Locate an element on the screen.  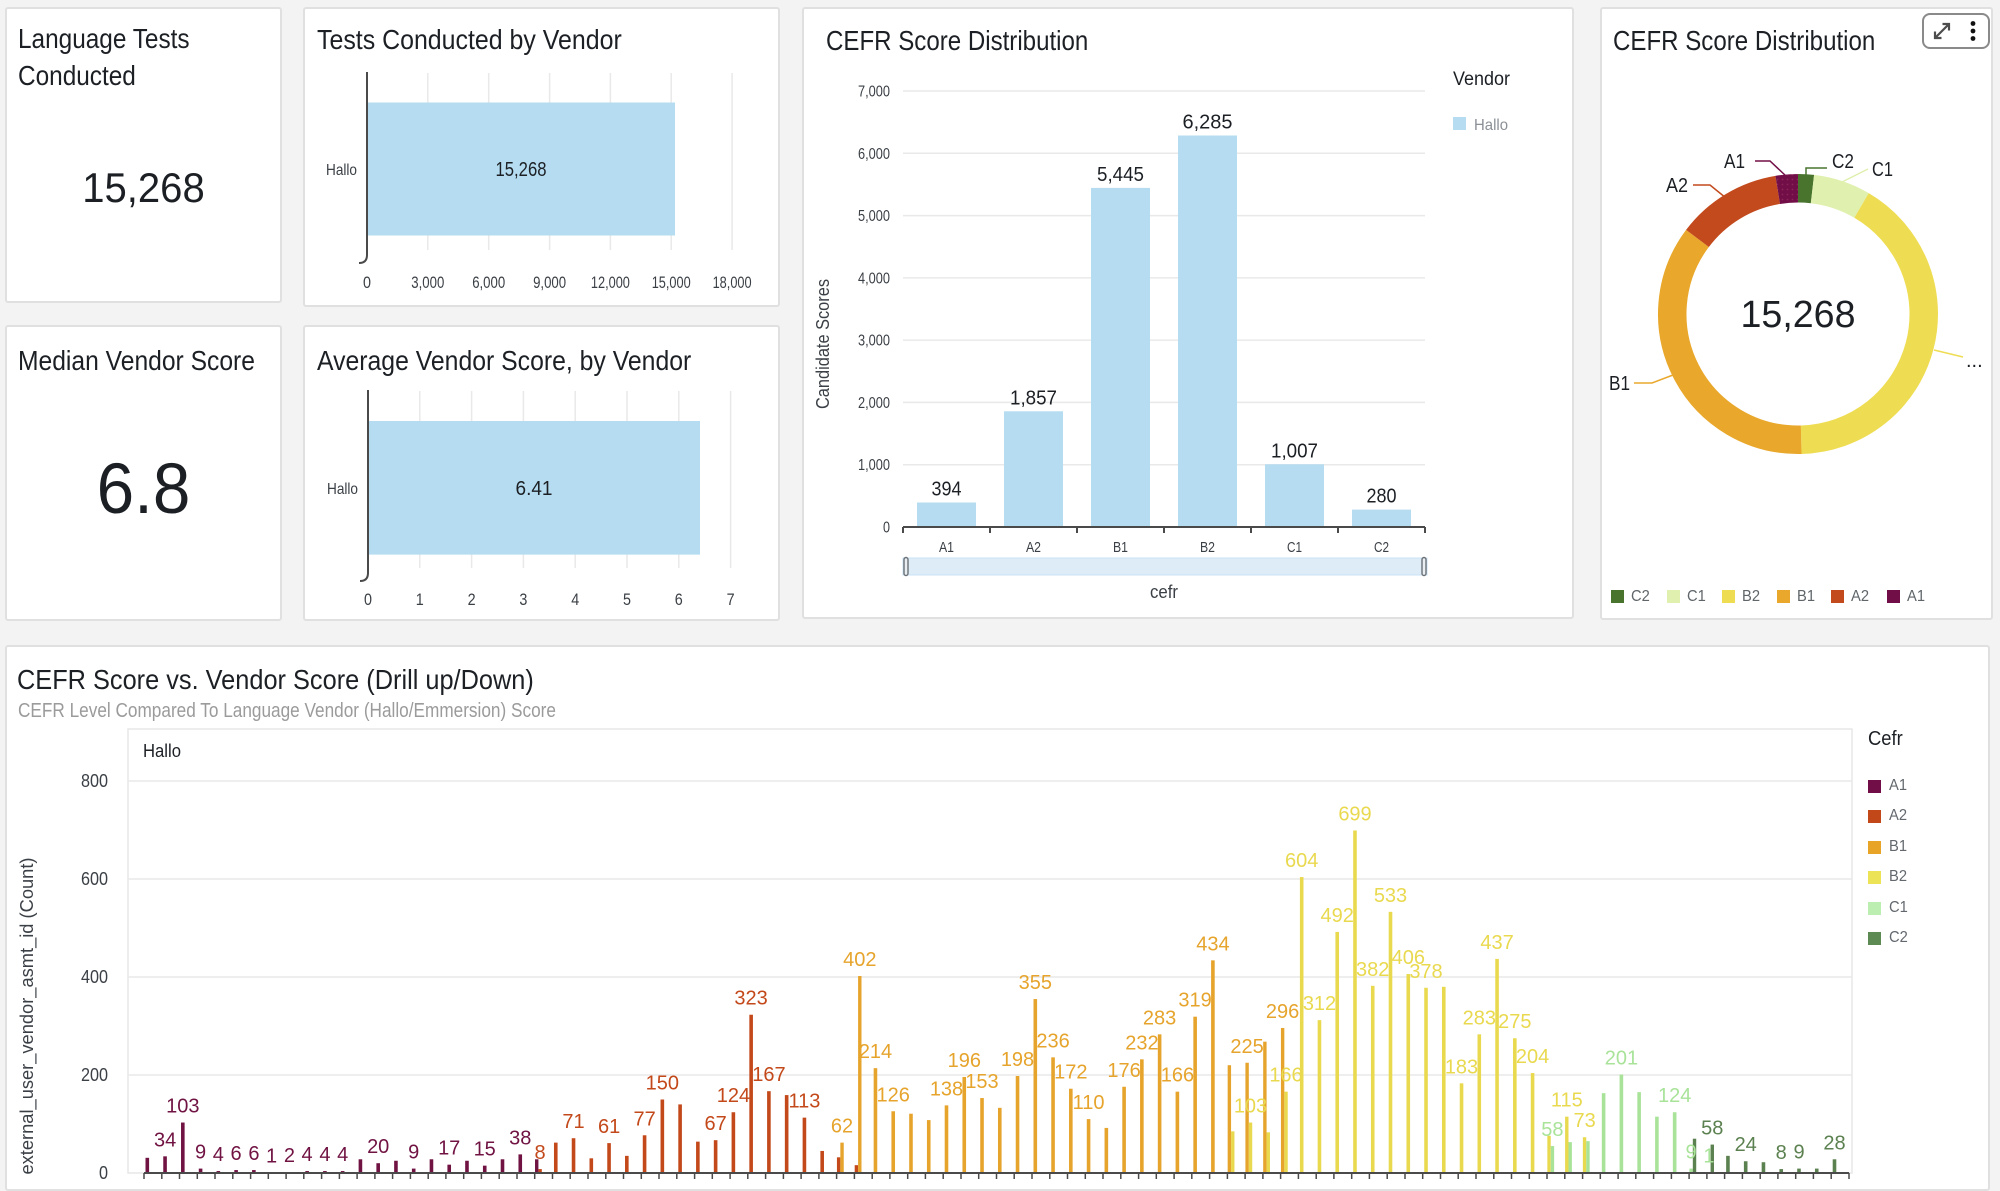
svg-text: 214 is located at coordinates (875, 1052).